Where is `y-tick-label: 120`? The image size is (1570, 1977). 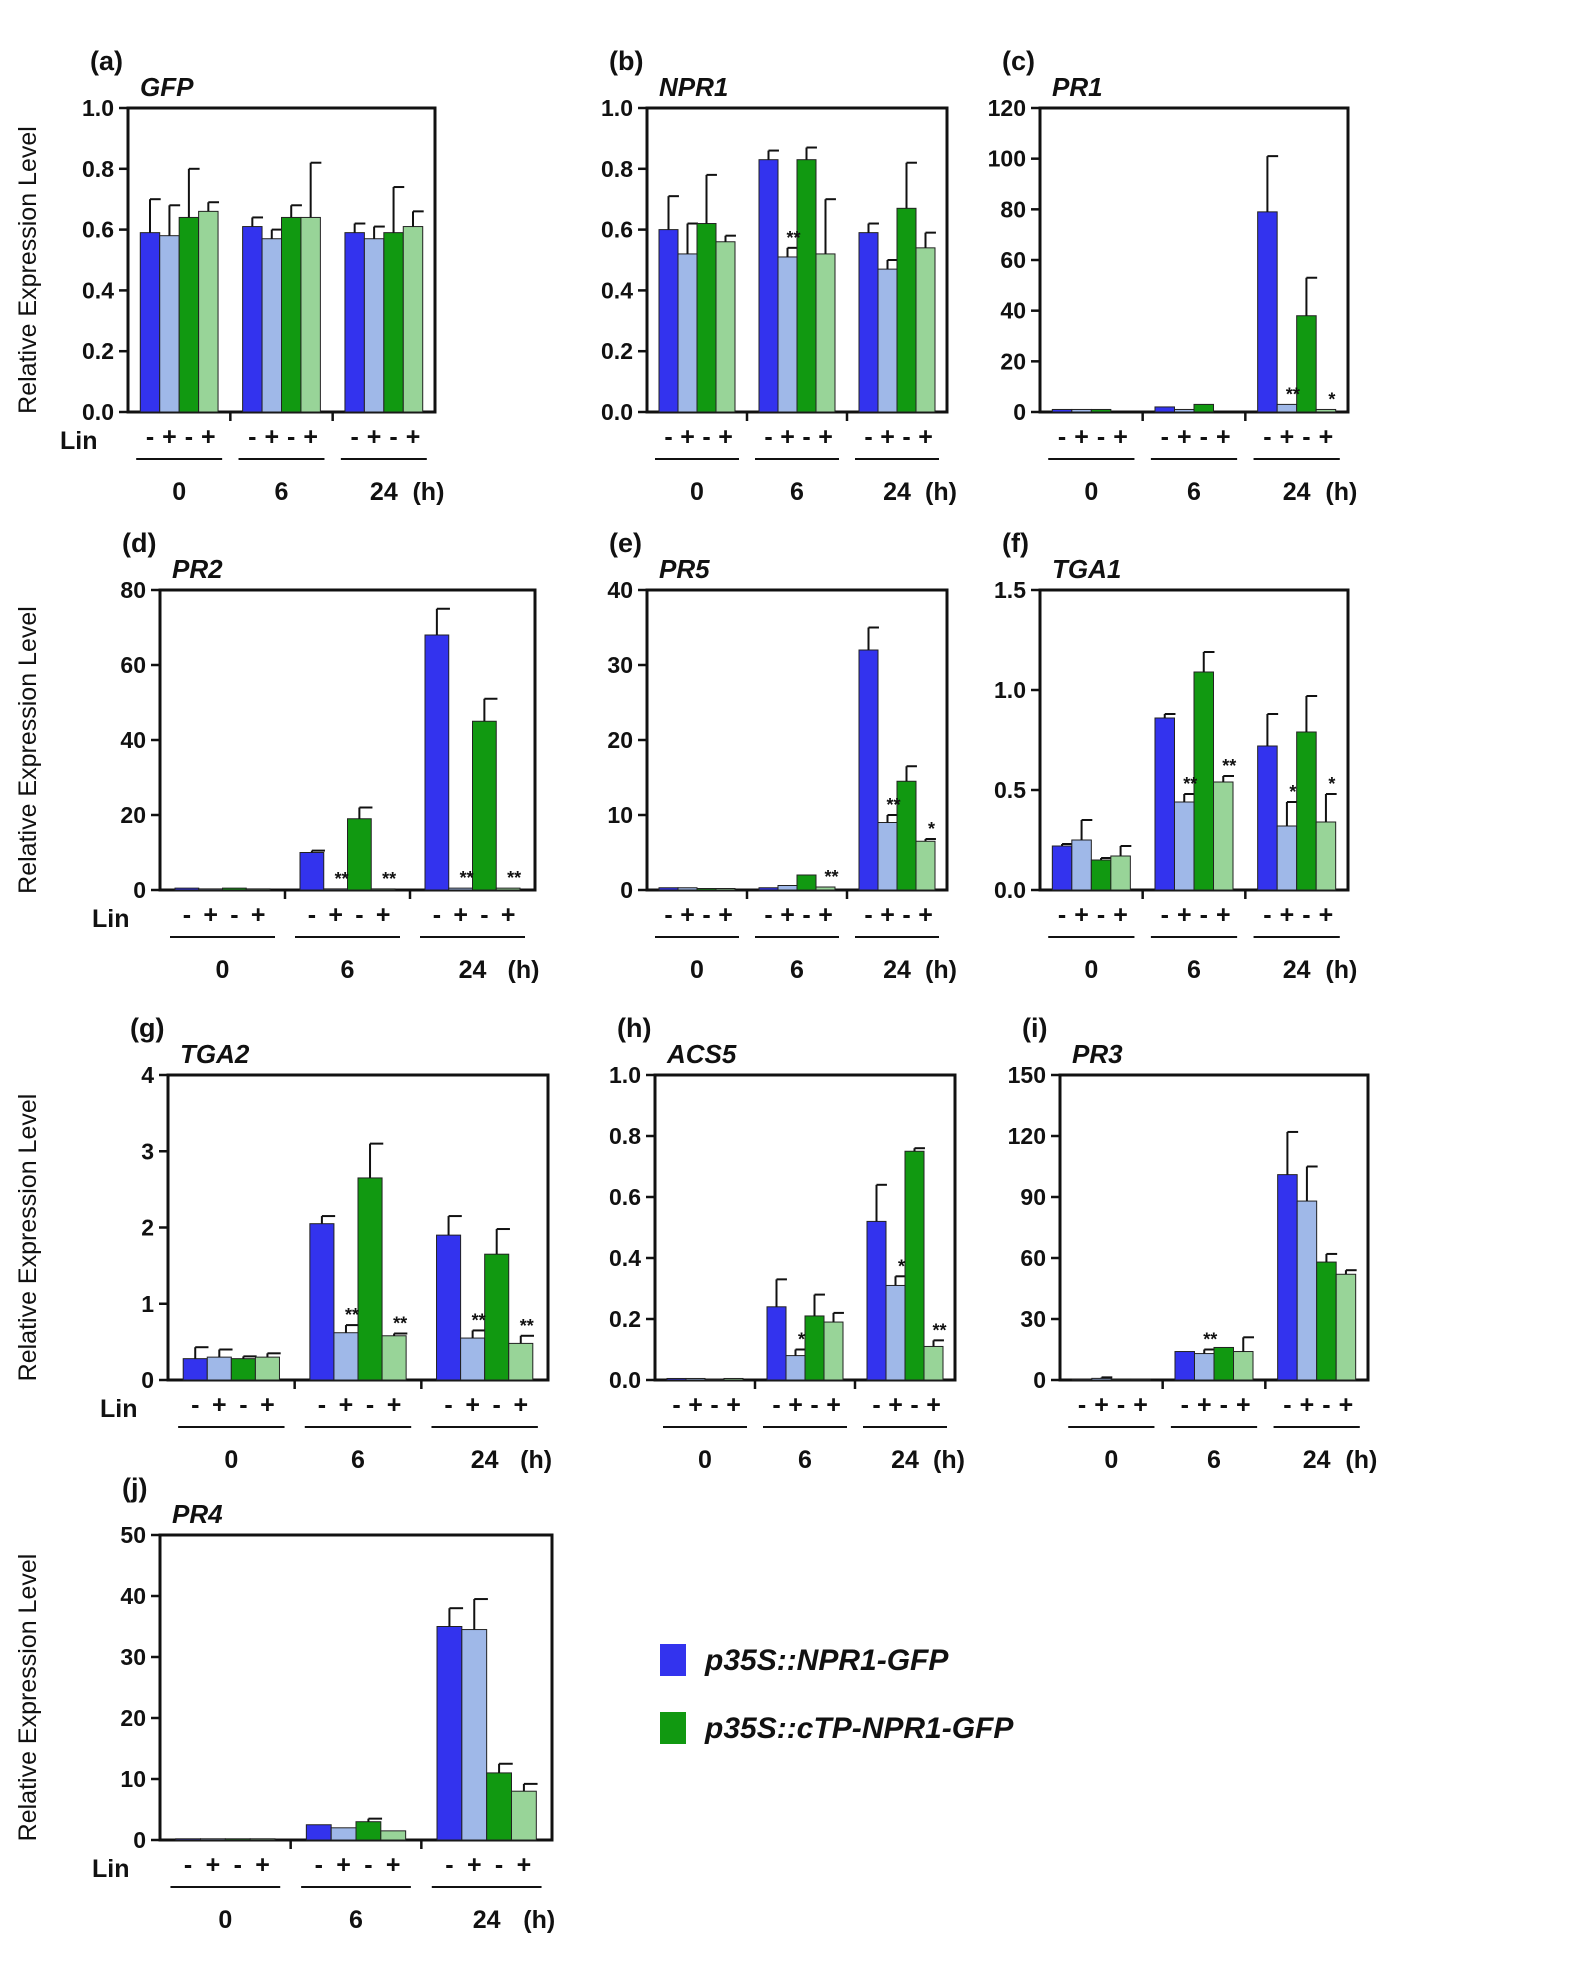
y-tick-label: 120 is located at coordinates (1007, 108).